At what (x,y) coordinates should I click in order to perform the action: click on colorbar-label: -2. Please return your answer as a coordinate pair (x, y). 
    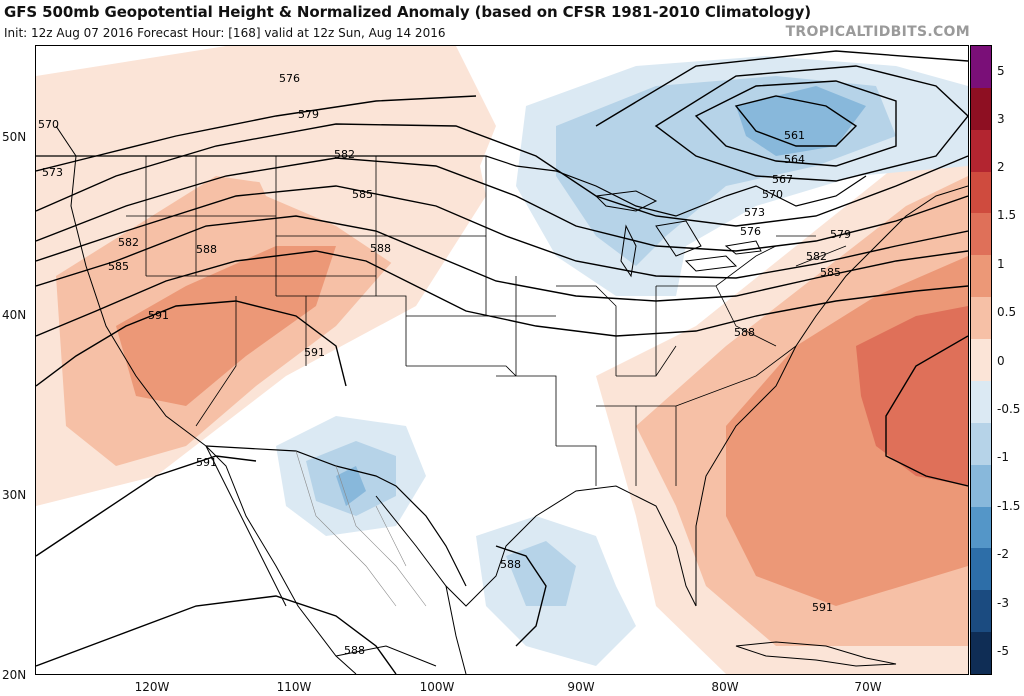
    Looking at the image, I should click on (1003, 554).